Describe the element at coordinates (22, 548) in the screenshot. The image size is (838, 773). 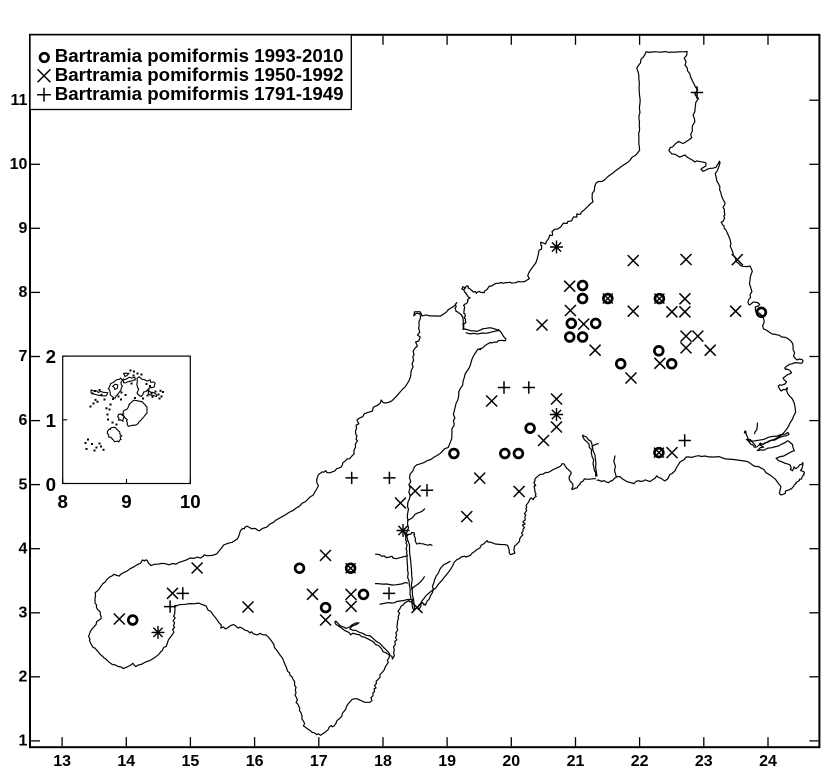
I see `svg-text: 4` at that location.